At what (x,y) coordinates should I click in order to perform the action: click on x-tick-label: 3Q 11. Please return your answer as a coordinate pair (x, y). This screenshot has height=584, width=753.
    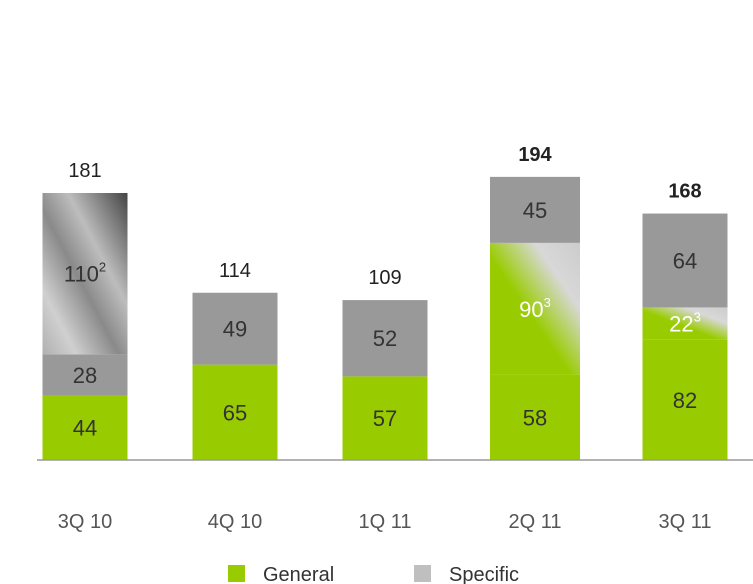
    Looking at the image, I should click on (685, 522).